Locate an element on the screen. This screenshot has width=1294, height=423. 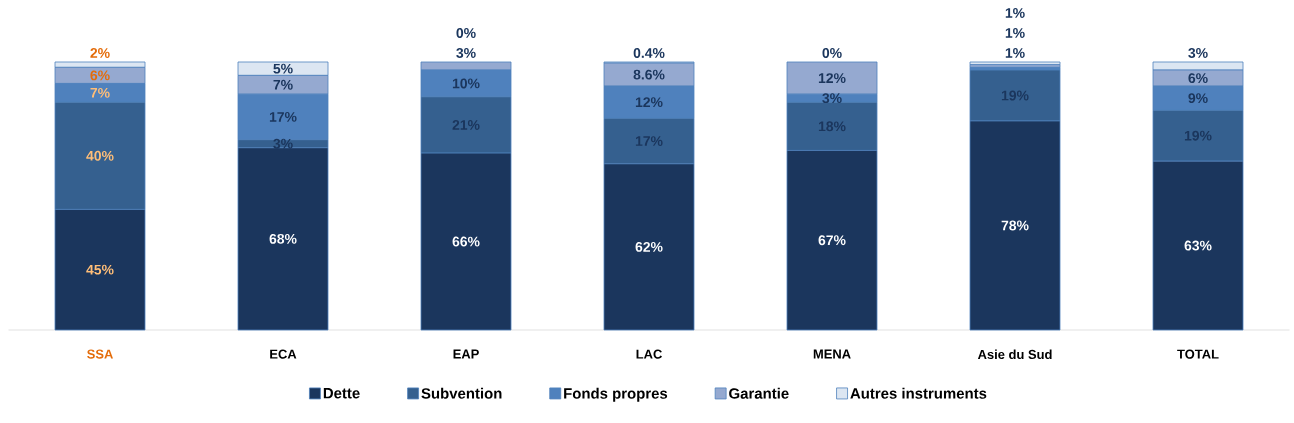
data-label: 45% is located at coordinates (100, 269).